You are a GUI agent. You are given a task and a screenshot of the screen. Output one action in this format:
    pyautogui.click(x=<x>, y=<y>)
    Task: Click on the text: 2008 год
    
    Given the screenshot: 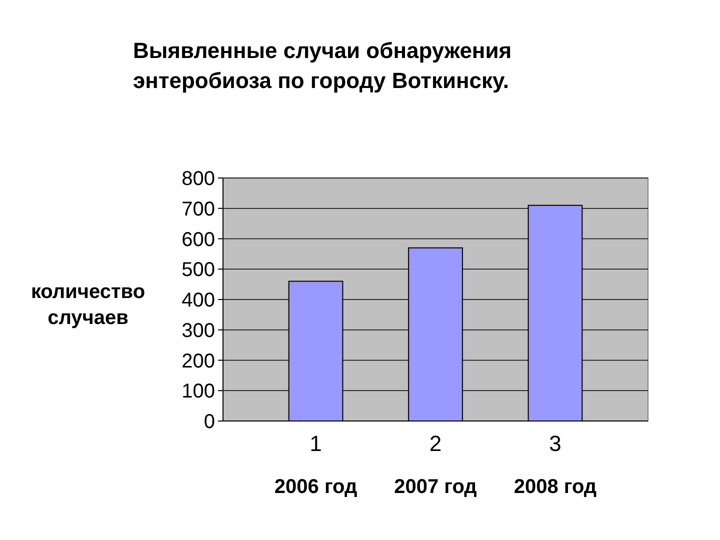 What is the action you would take?
    pyautogui.click(x=555, y=487)
    